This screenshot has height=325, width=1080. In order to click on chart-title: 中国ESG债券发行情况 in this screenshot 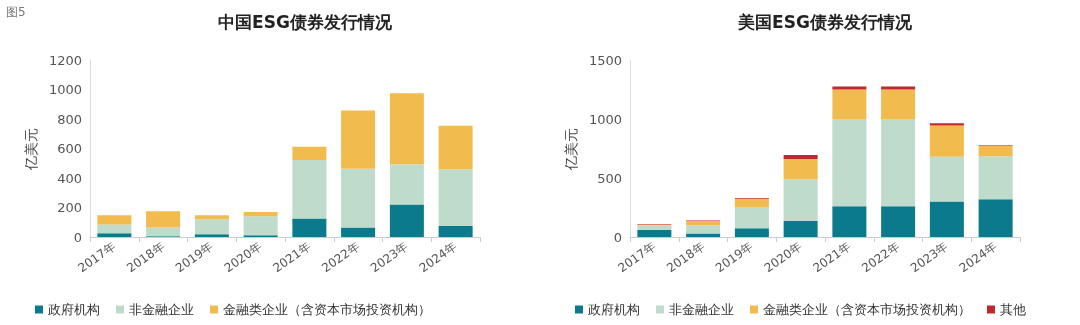, I will do `click(305, 21)`.